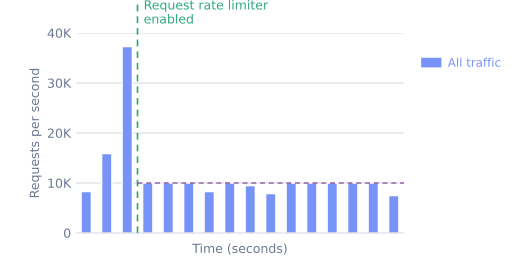  Describe the element at coordinates (60, 133) in the screenshot. I see `y-tick-label: 20K` at that location.